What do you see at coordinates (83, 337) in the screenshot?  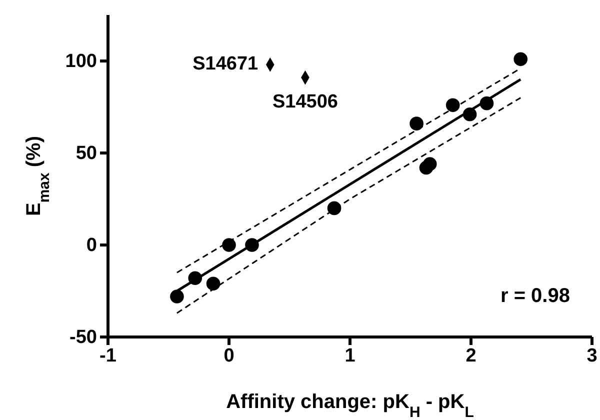 I see `y-tick-label: -50` at bounding box center [83, 337].